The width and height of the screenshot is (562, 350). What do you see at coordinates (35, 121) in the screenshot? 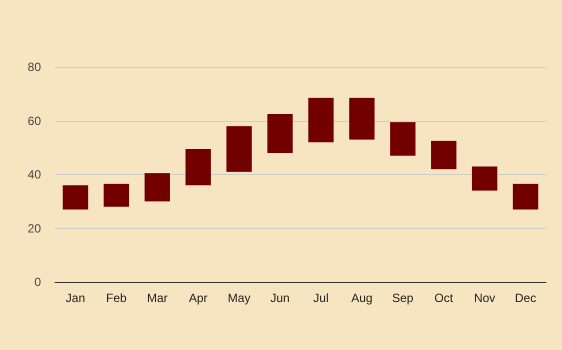
I see `y-tick-label: 60` at bounding box center [35, 121].